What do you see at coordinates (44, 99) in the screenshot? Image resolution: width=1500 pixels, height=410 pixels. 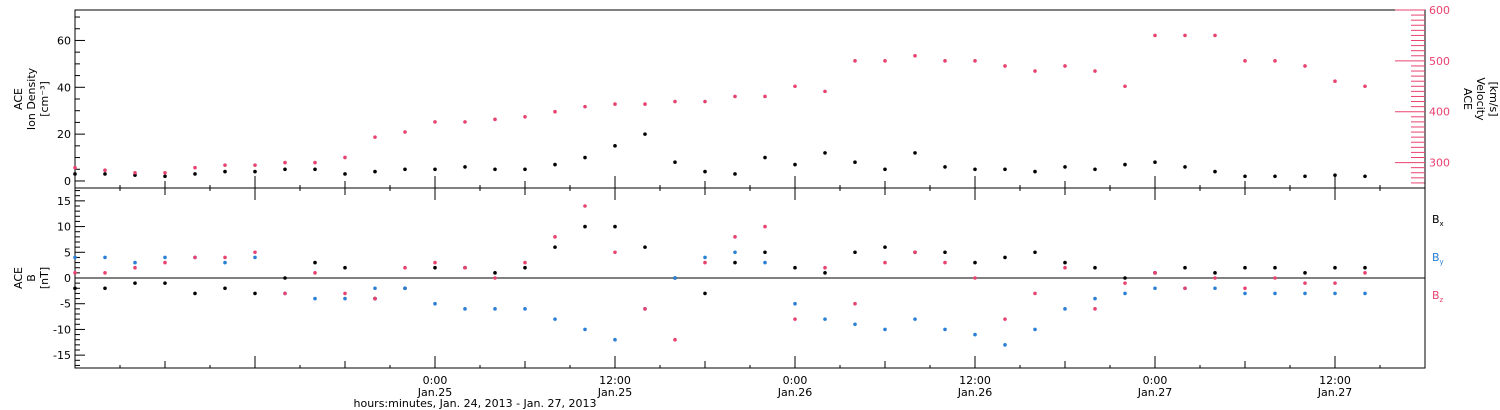 I see `density-axis-label-line3: [cm⁻³]` at bounding box center [44, 99].